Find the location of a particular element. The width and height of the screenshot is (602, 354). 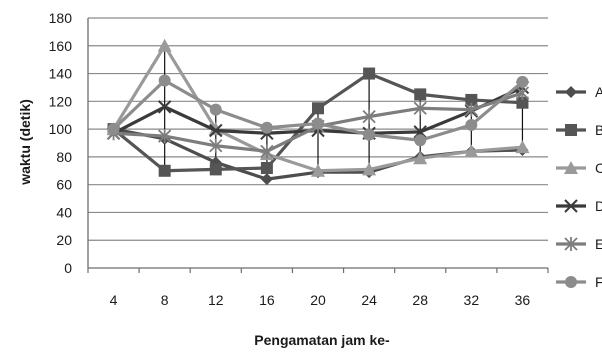

x-tick-label: 36 is located at coordinates (523, 300).